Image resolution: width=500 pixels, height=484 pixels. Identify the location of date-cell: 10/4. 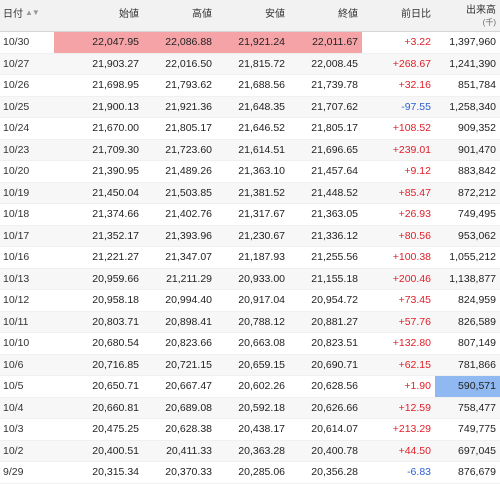
(13, 407).